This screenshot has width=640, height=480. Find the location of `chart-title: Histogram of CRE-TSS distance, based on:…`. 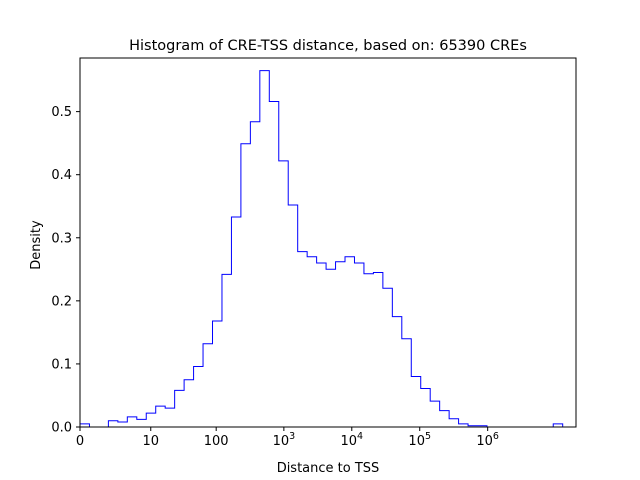

chart-title: Histogram of CRE-TSS distance, based on:… is located at coordinates (328, 46).